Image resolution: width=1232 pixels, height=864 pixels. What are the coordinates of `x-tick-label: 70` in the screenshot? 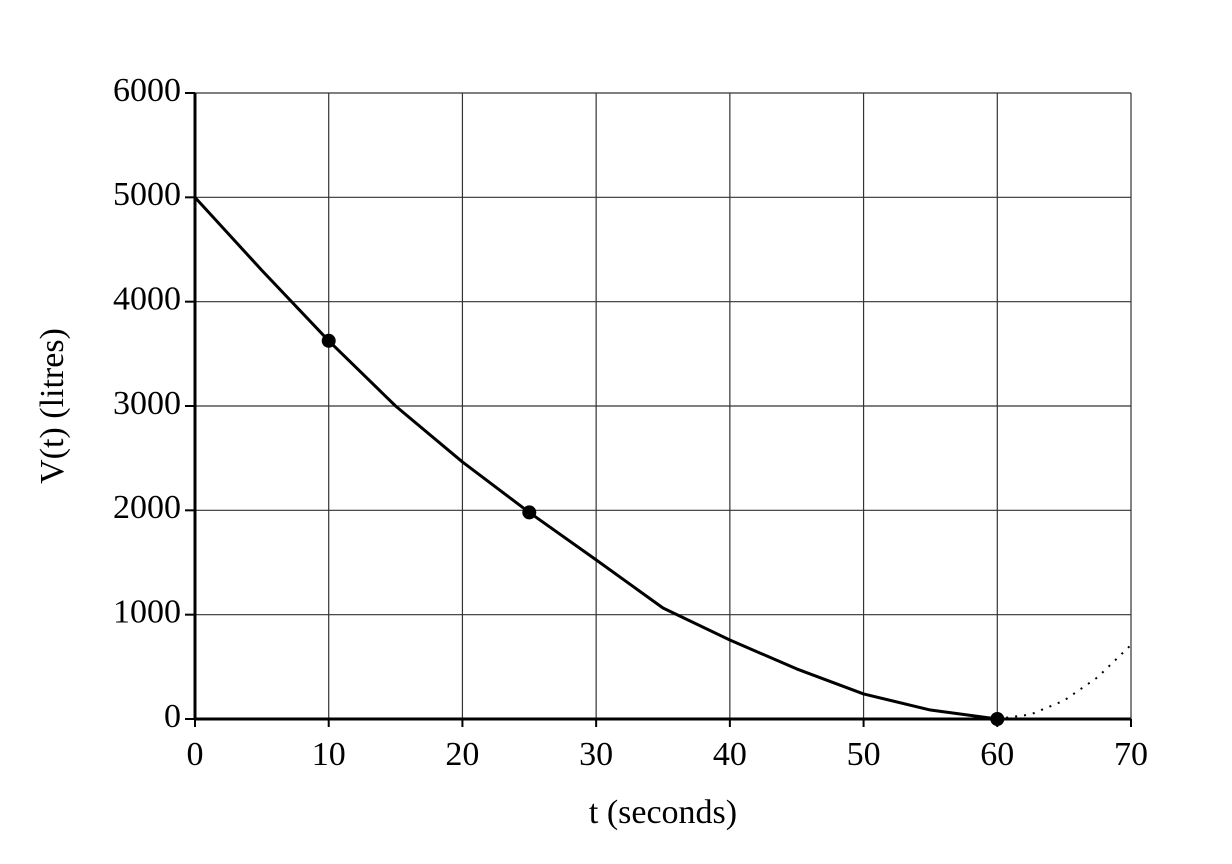 It's located at (1131, 754).